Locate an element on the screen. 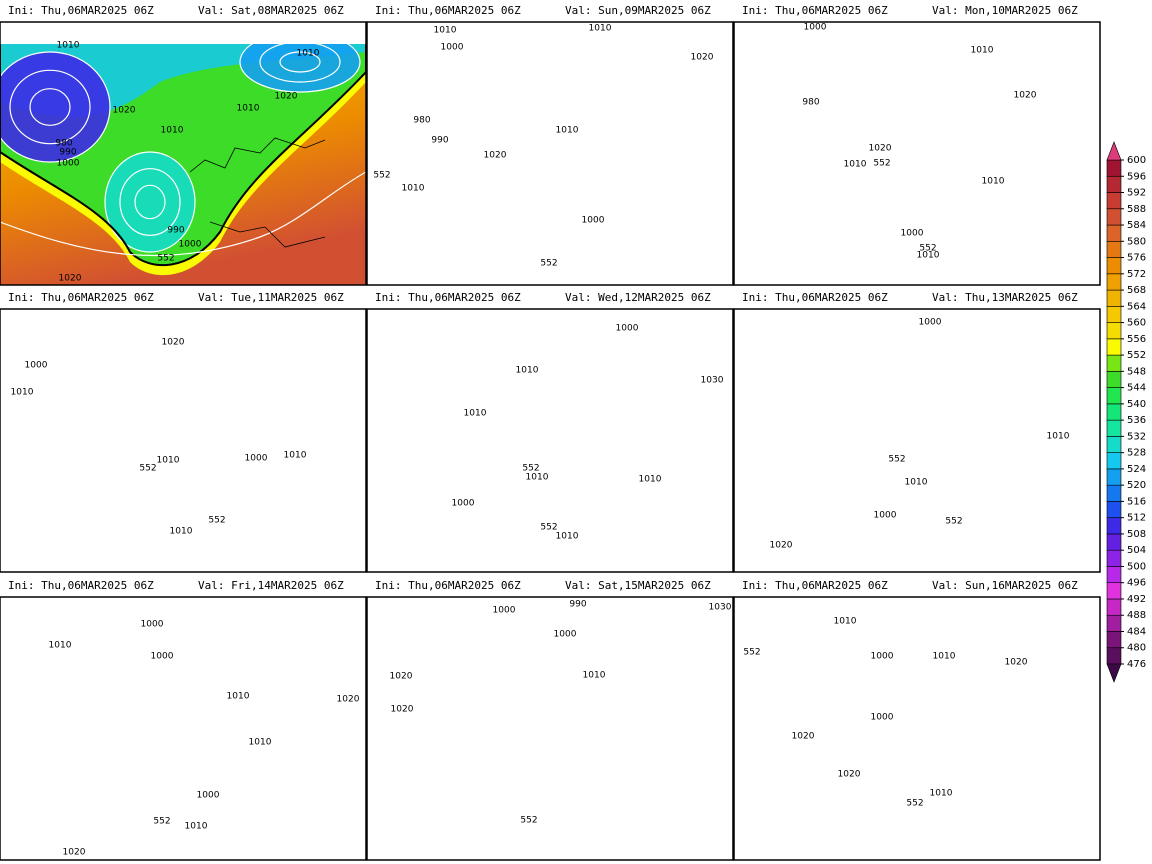 The width and height of the screenshot is (1152, 864). yellow-band is located at coordinates (917, 154).